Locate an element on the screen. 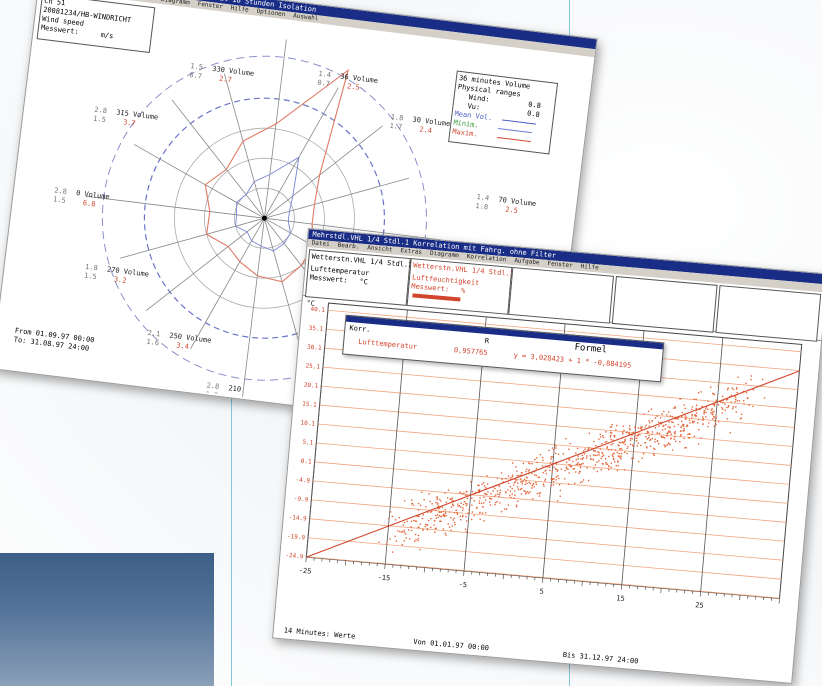 The image size is (822, 686). radar-label-red: 2.4 is located at coordinates (426, 129).